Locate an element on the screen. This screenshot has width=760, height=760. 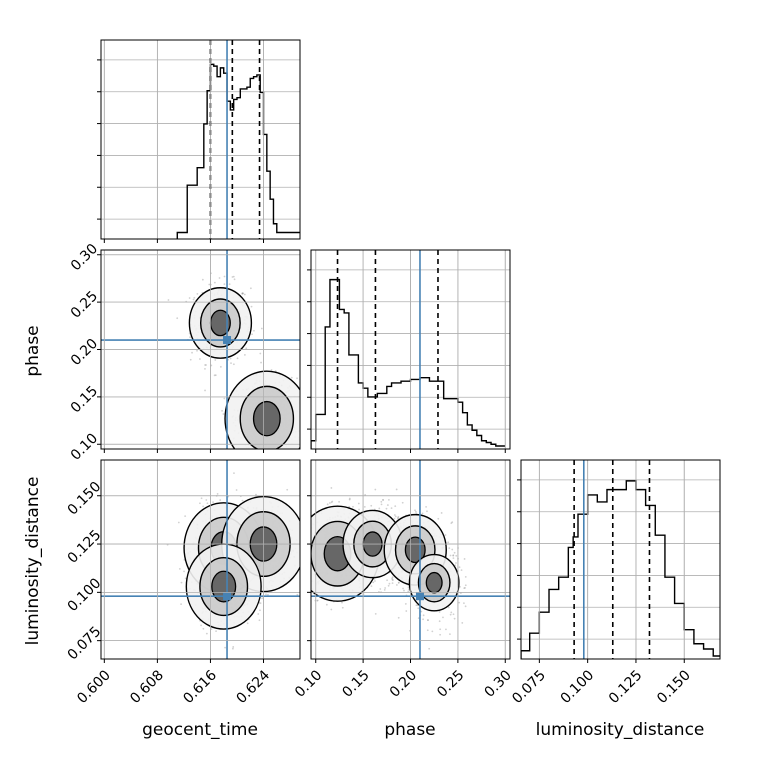
panel-geocent_time-vs-luminosity_distance is located at coordinates (200, 559).